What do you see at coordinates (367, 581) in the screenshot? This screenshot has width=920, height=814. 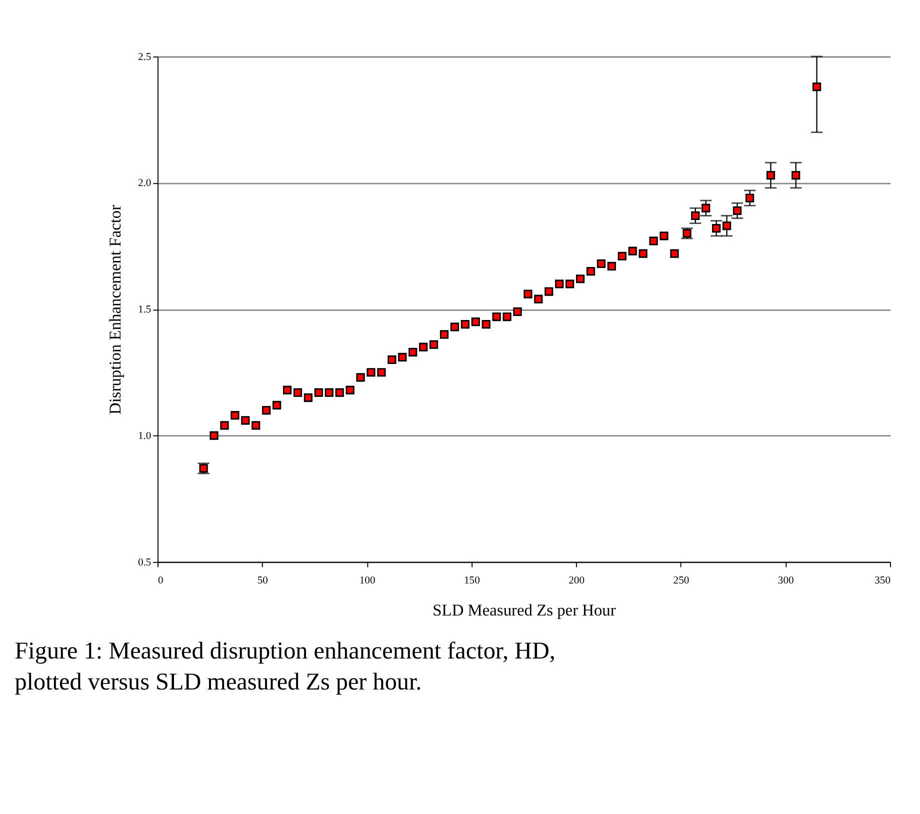 I see `x-tick-label: 100` at bounding box center [367, 581].